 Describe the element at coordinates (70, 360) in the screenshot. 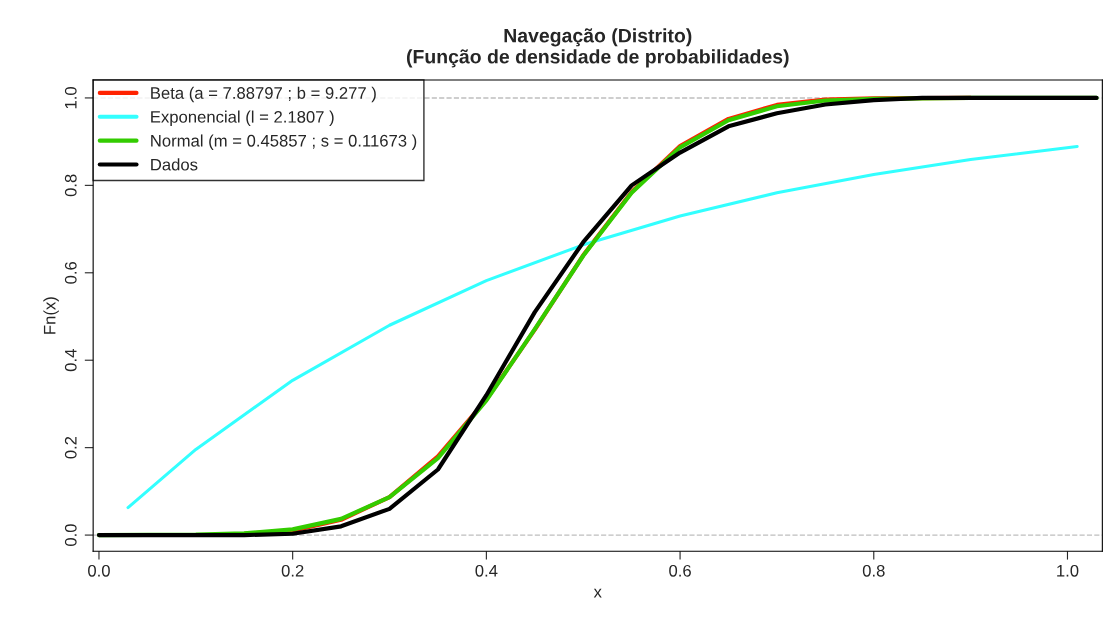

I see `y-tick-label: 0.4` at that location.